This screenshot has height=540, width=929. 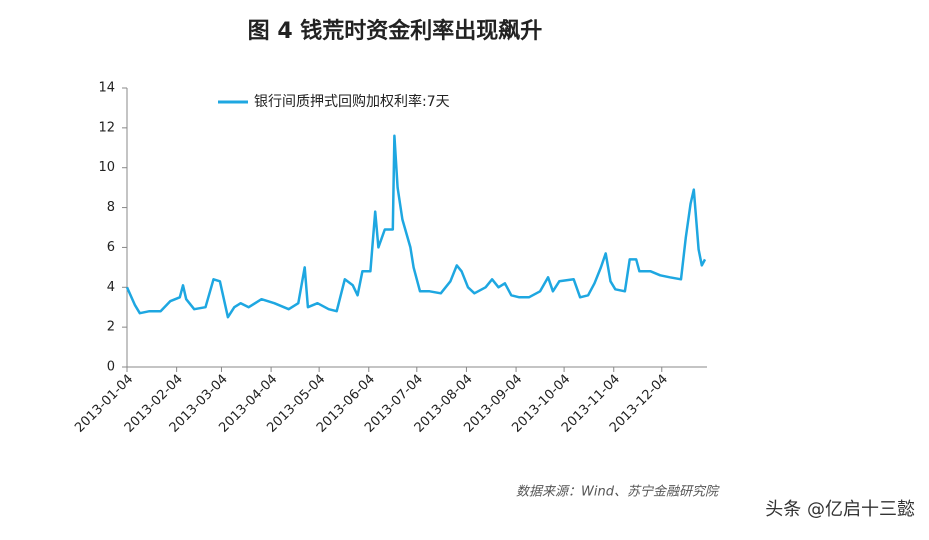 I want to click on y-tick-label: 0, so click(x=111, y=367).